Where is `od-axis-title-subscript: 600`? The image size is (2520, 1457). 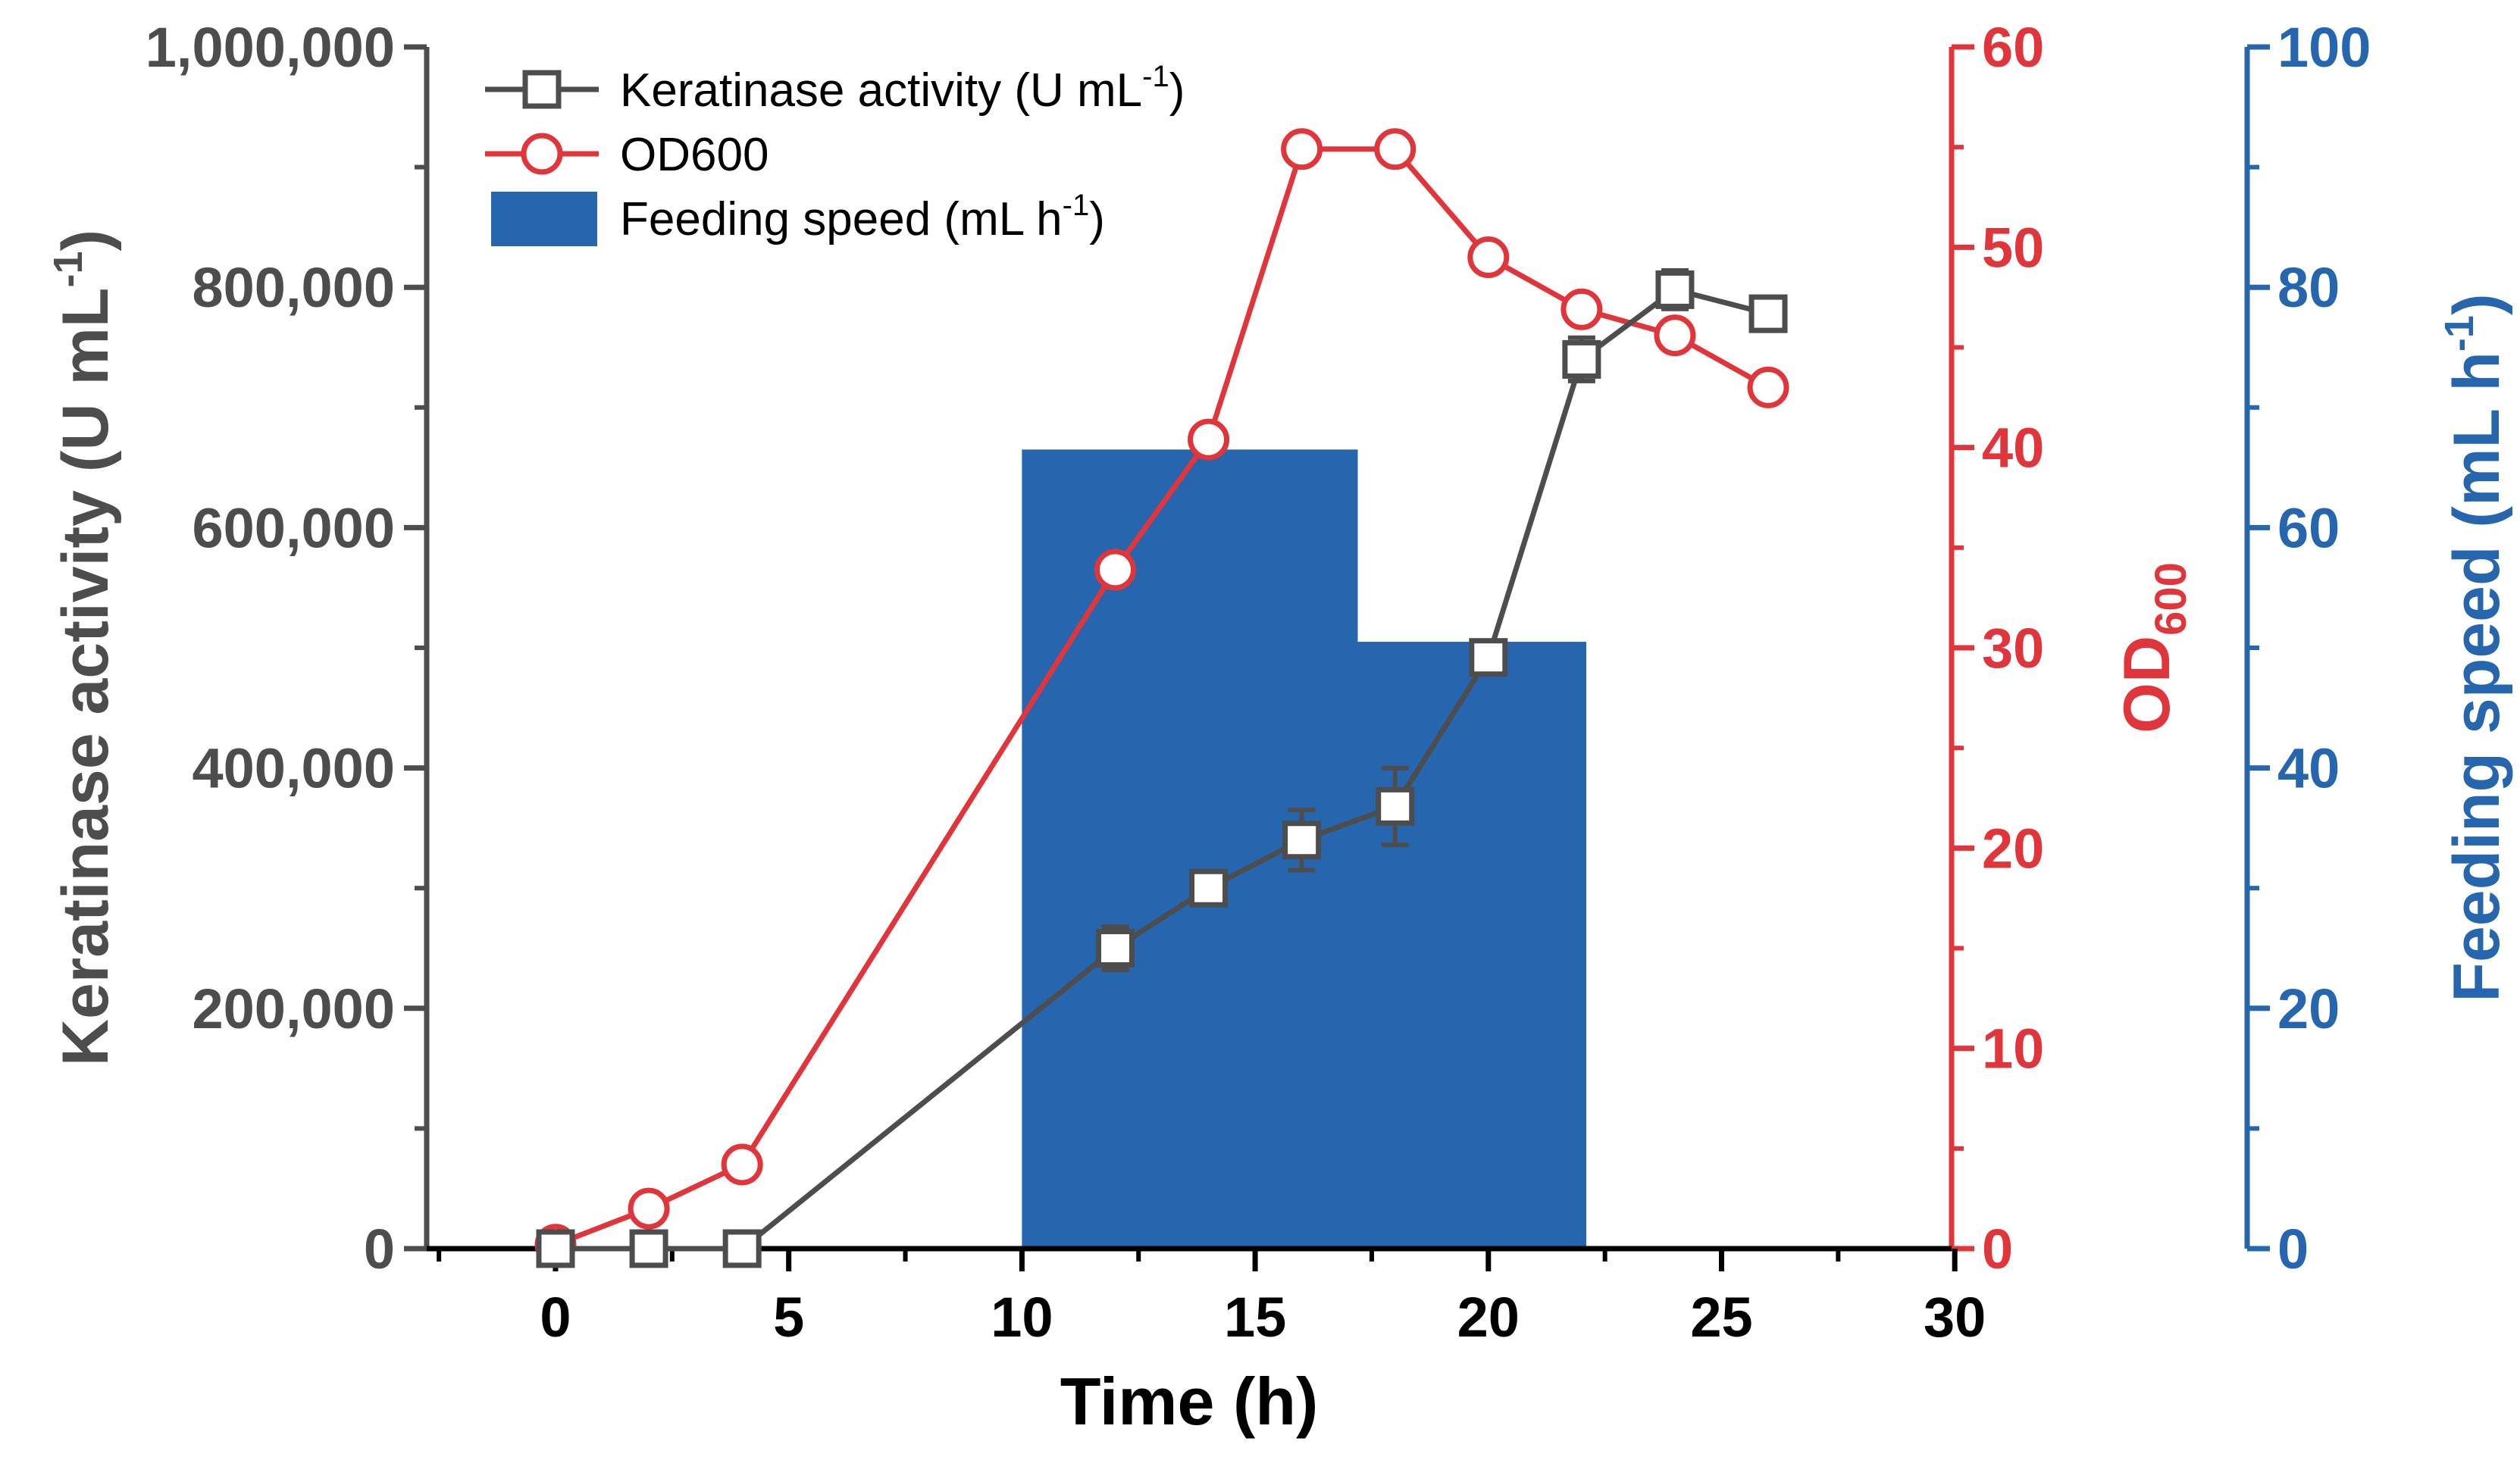
od-axis-title-subscript: 600 is located at coordinates (2171, 599).